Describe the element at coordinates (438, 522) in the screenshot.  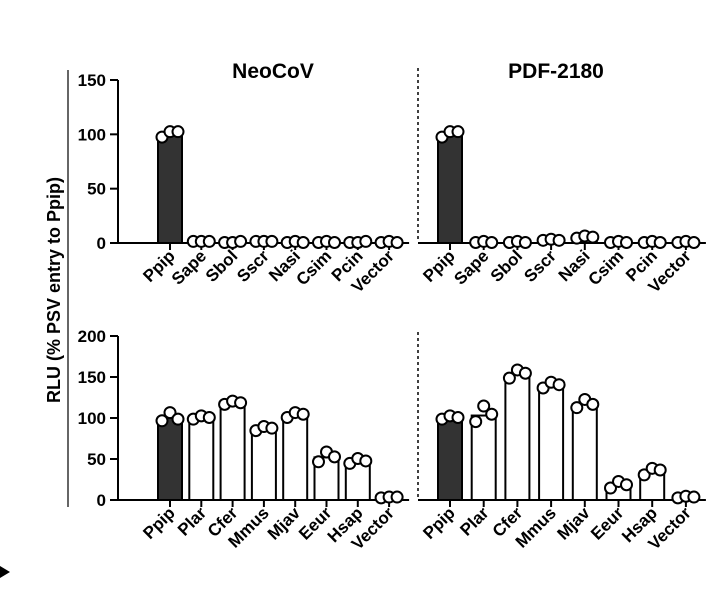
I see `bottom-right-category-label-ppip: Ppip` at that location.